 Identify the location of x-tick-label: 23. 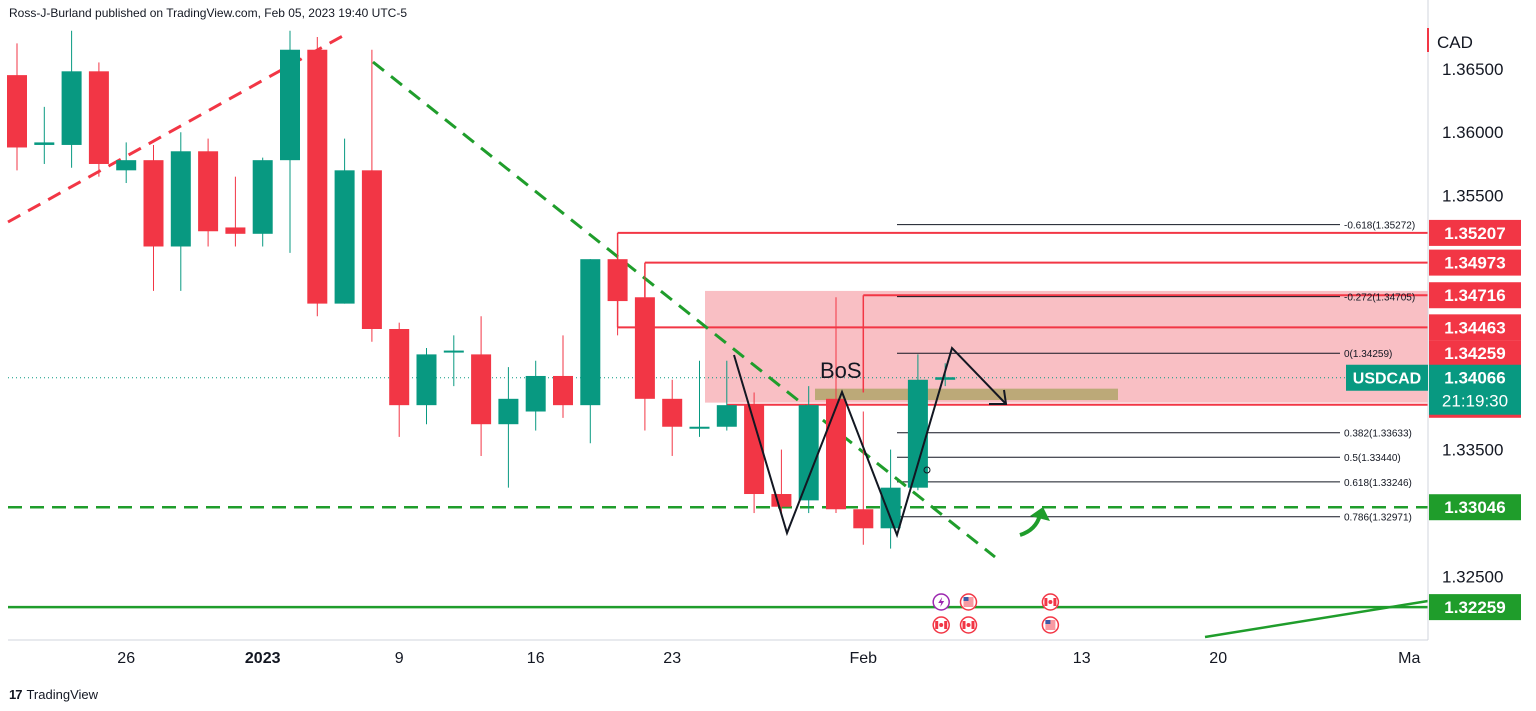
(672, 658).